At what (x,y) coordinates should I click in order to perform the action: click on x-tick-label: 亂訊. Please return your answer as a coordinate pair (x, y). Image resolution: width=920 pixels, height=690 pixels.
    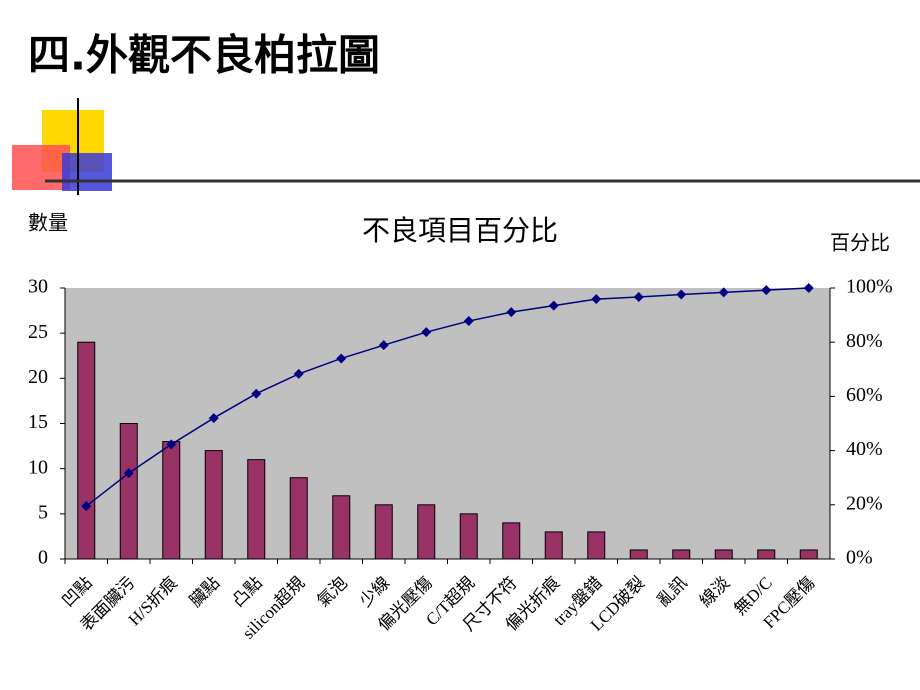
    Looking at the image, I should click on (671, 591).